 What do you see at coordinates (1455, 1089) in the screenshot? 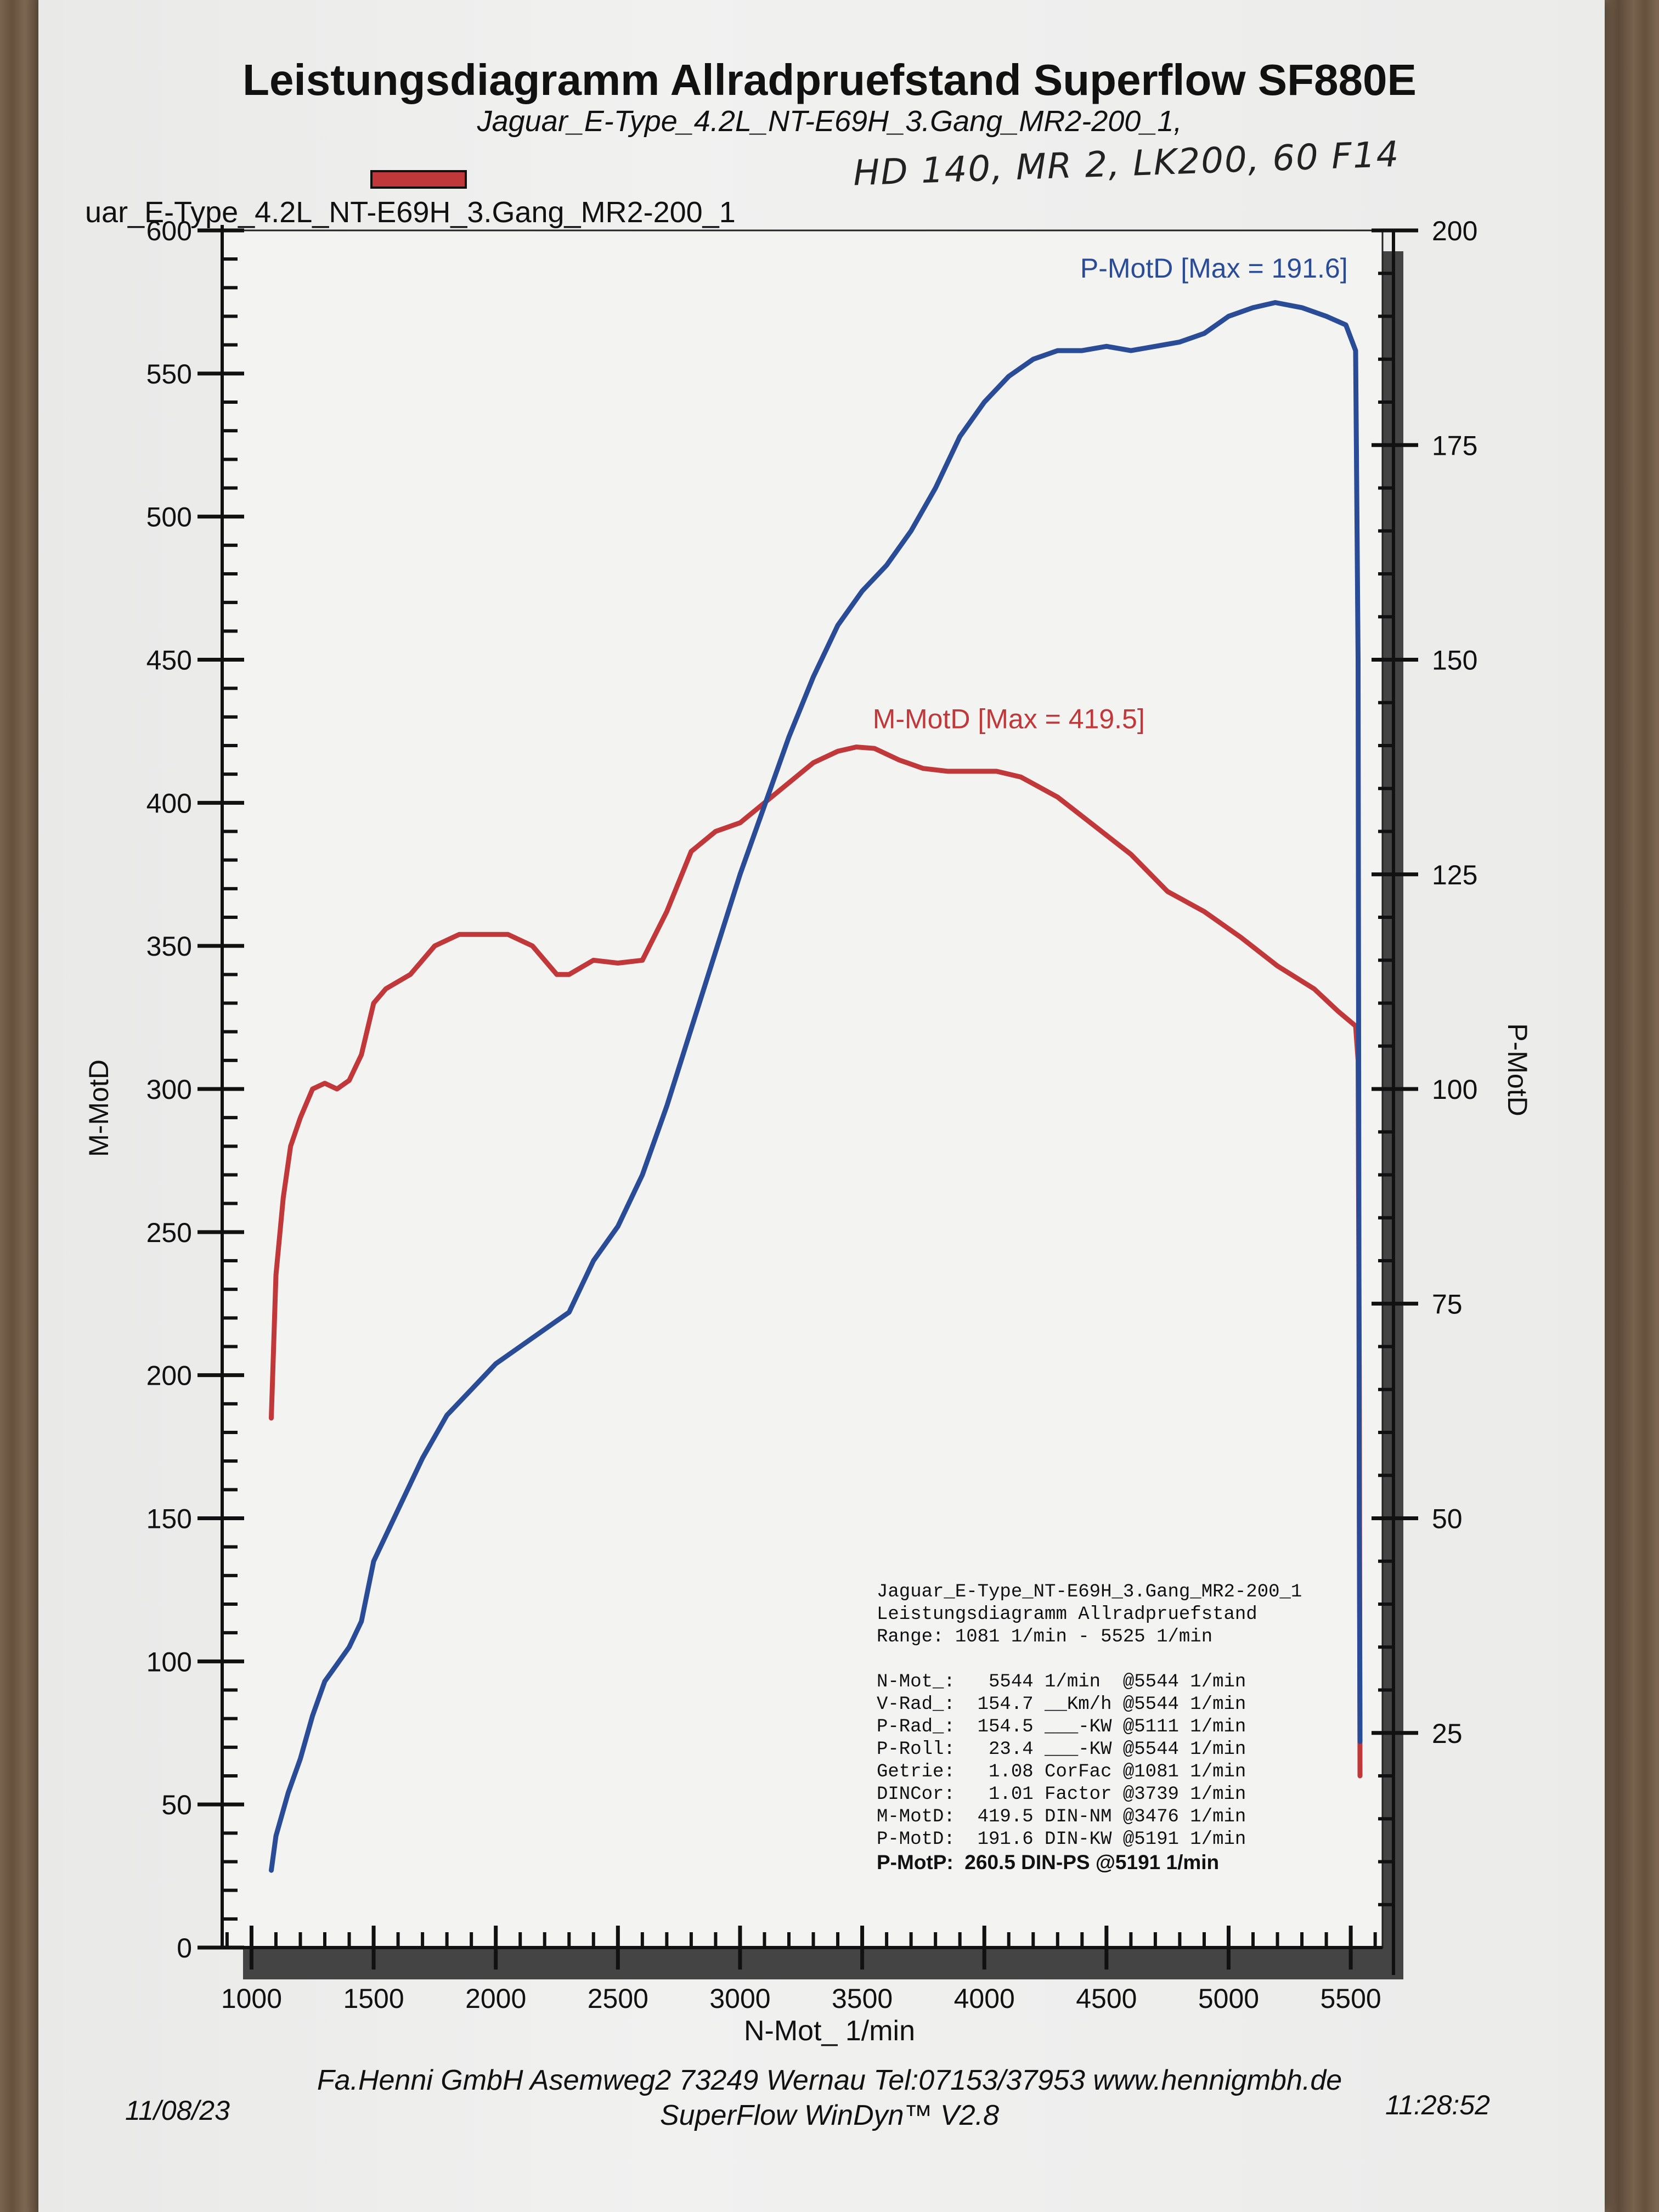
I see `y-right-tick-label: 100` at bounding box center [1455, 1089].